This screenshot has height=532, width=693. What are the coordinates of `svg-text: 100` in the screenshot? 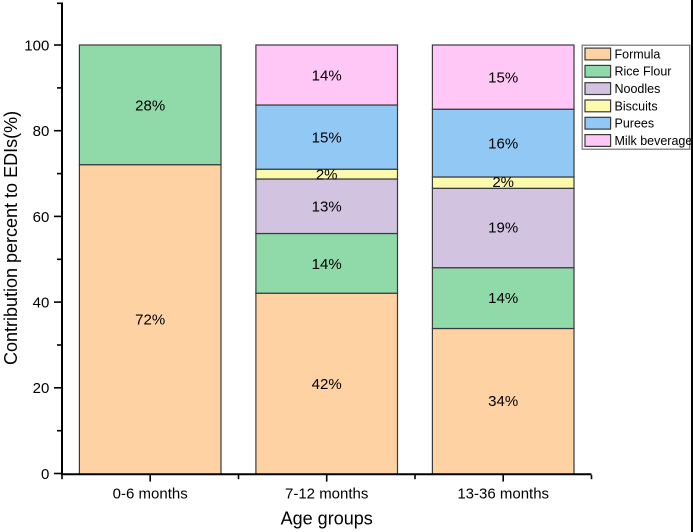 It's located at (36, 45).